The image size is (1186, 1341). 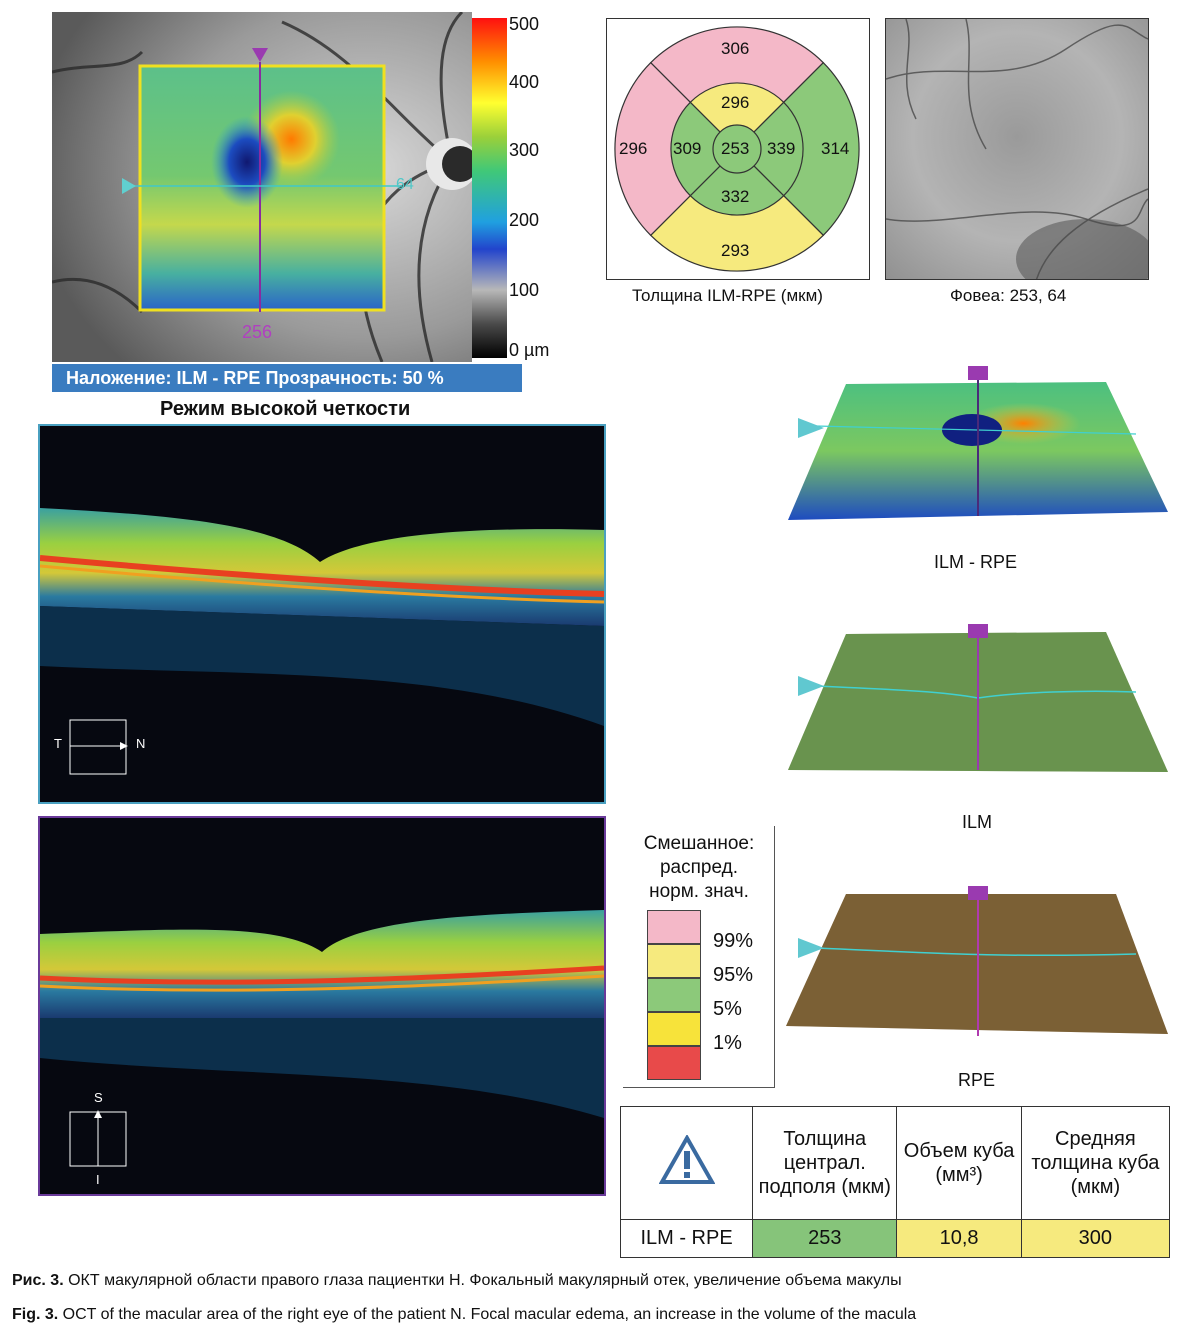 I want to click on cube-avg-thickness-value: 300, so click(x=1095, y=1238).